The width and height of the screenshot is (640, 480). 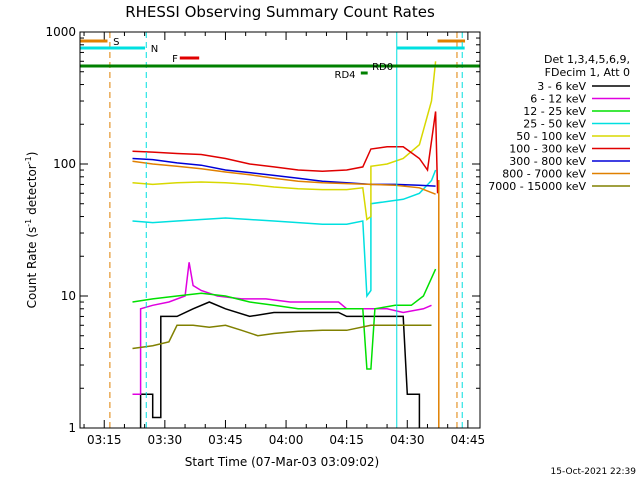 I want to click on x-tick-label: 03:15, so click(x=104, y=440).